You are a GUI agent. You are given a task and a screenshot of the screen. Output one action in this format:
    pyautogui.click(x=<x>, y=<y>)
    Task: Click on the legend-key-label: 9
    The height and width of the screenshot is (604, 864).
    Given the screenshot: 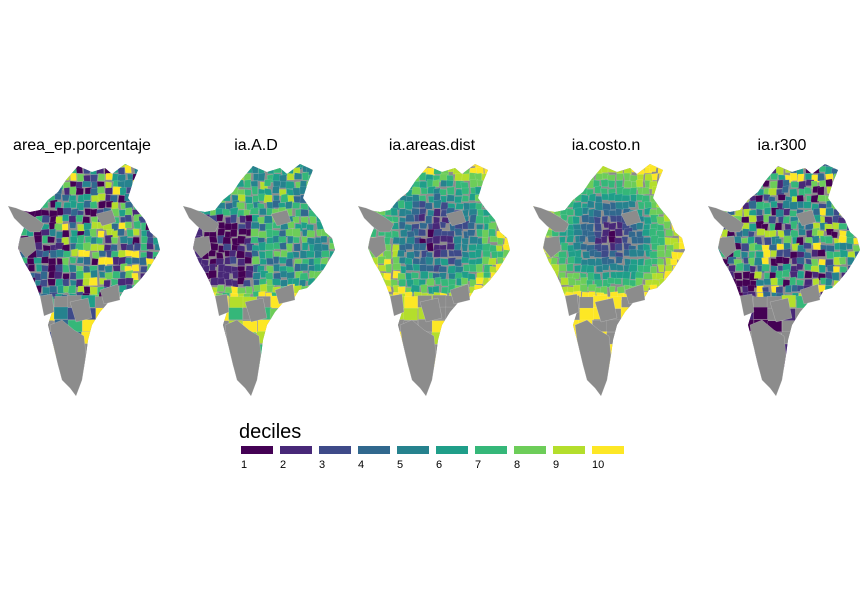 What is the action you would take?
    pyautogui.click(x=556, y=465)
    